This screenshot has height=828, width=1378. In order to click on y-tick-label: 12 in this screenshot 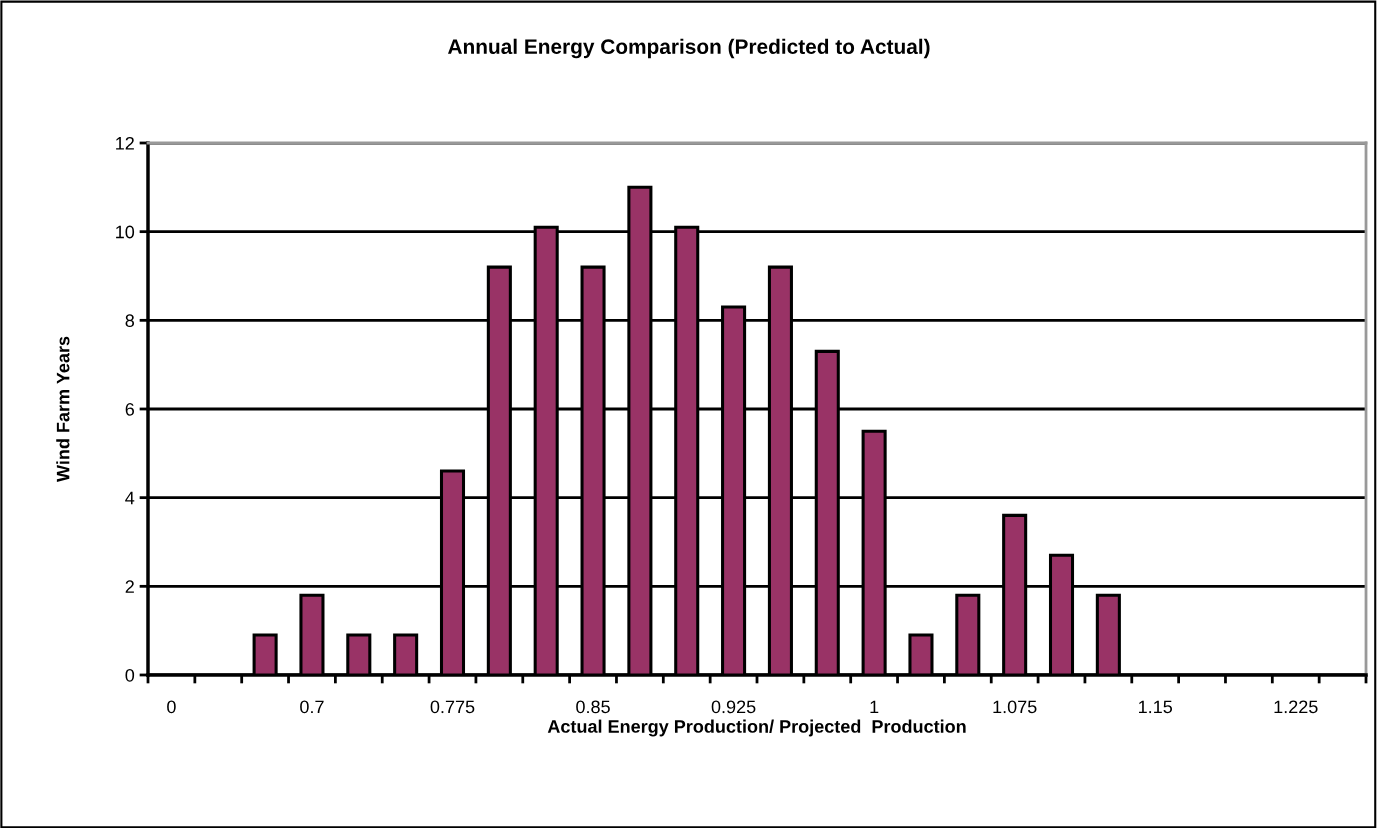, I will do `click(125, 143)`.